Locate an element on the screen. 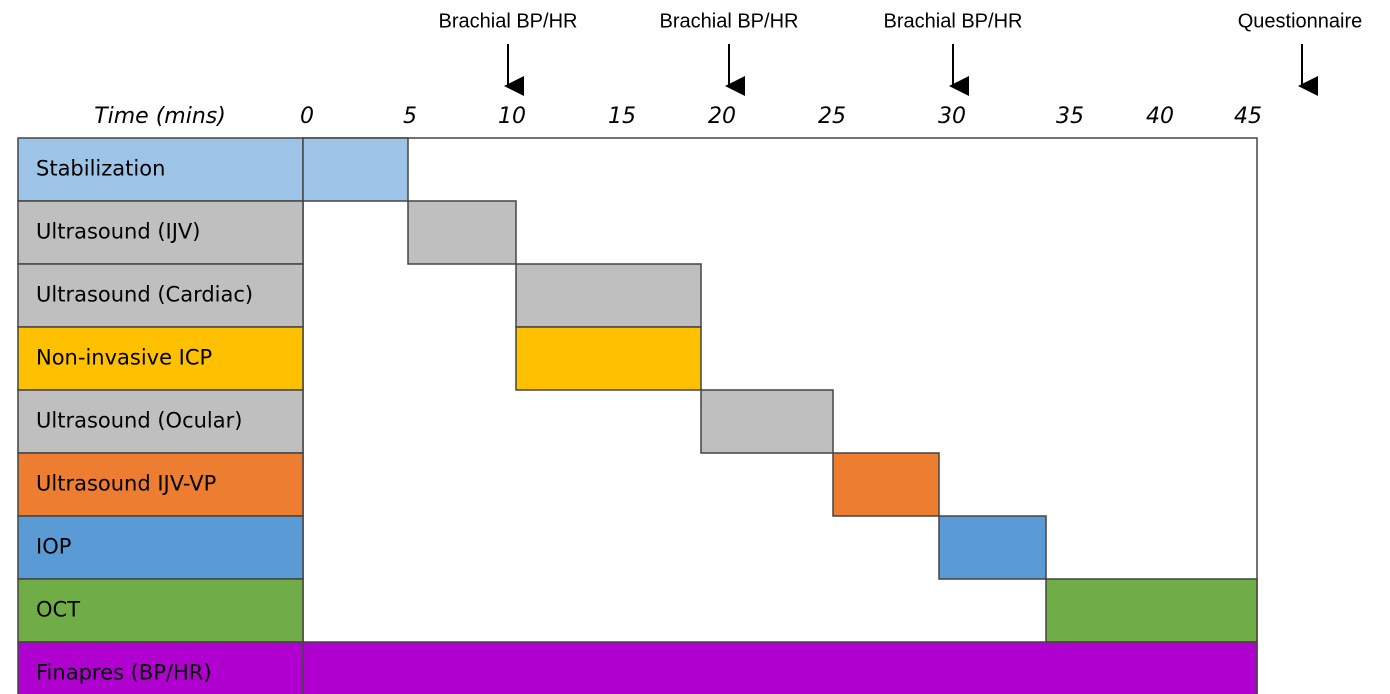 Image resolution: width=1390 pixels, height=694 pixels. row-label: Stabilization is located at coordinates (100, 169).